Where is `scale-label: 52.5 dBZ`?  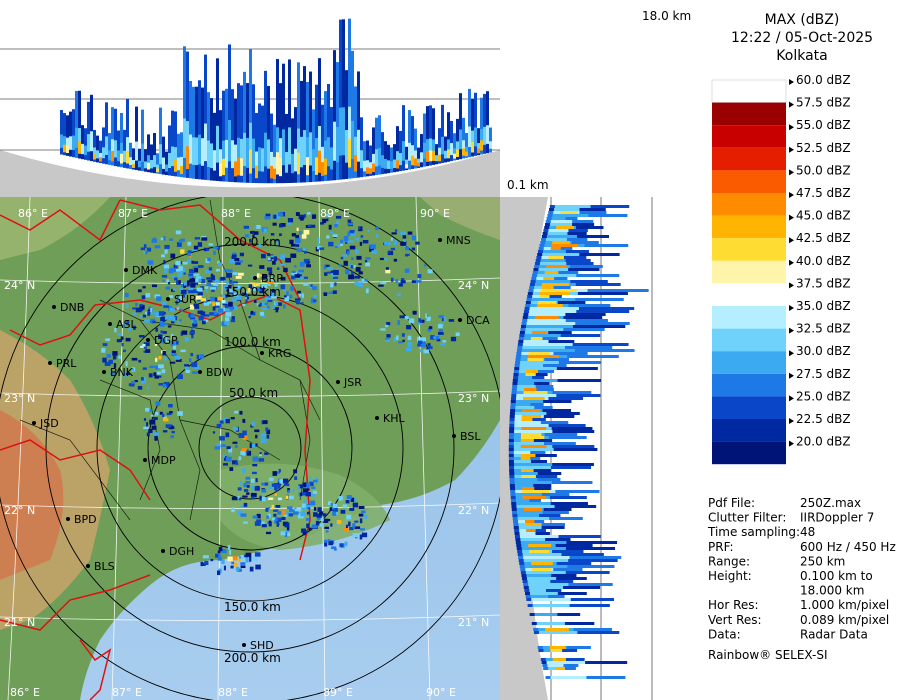
scale-label: 52.5 dBZ is located at coordinates (823, 148).